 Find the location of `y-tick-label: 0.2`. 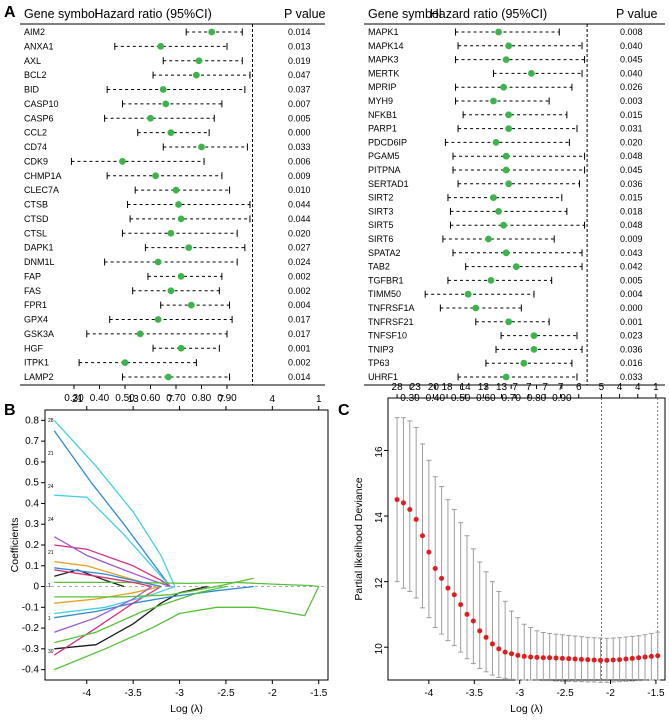

y-tick-label: 0.2 is located at coordinates (32, 545).